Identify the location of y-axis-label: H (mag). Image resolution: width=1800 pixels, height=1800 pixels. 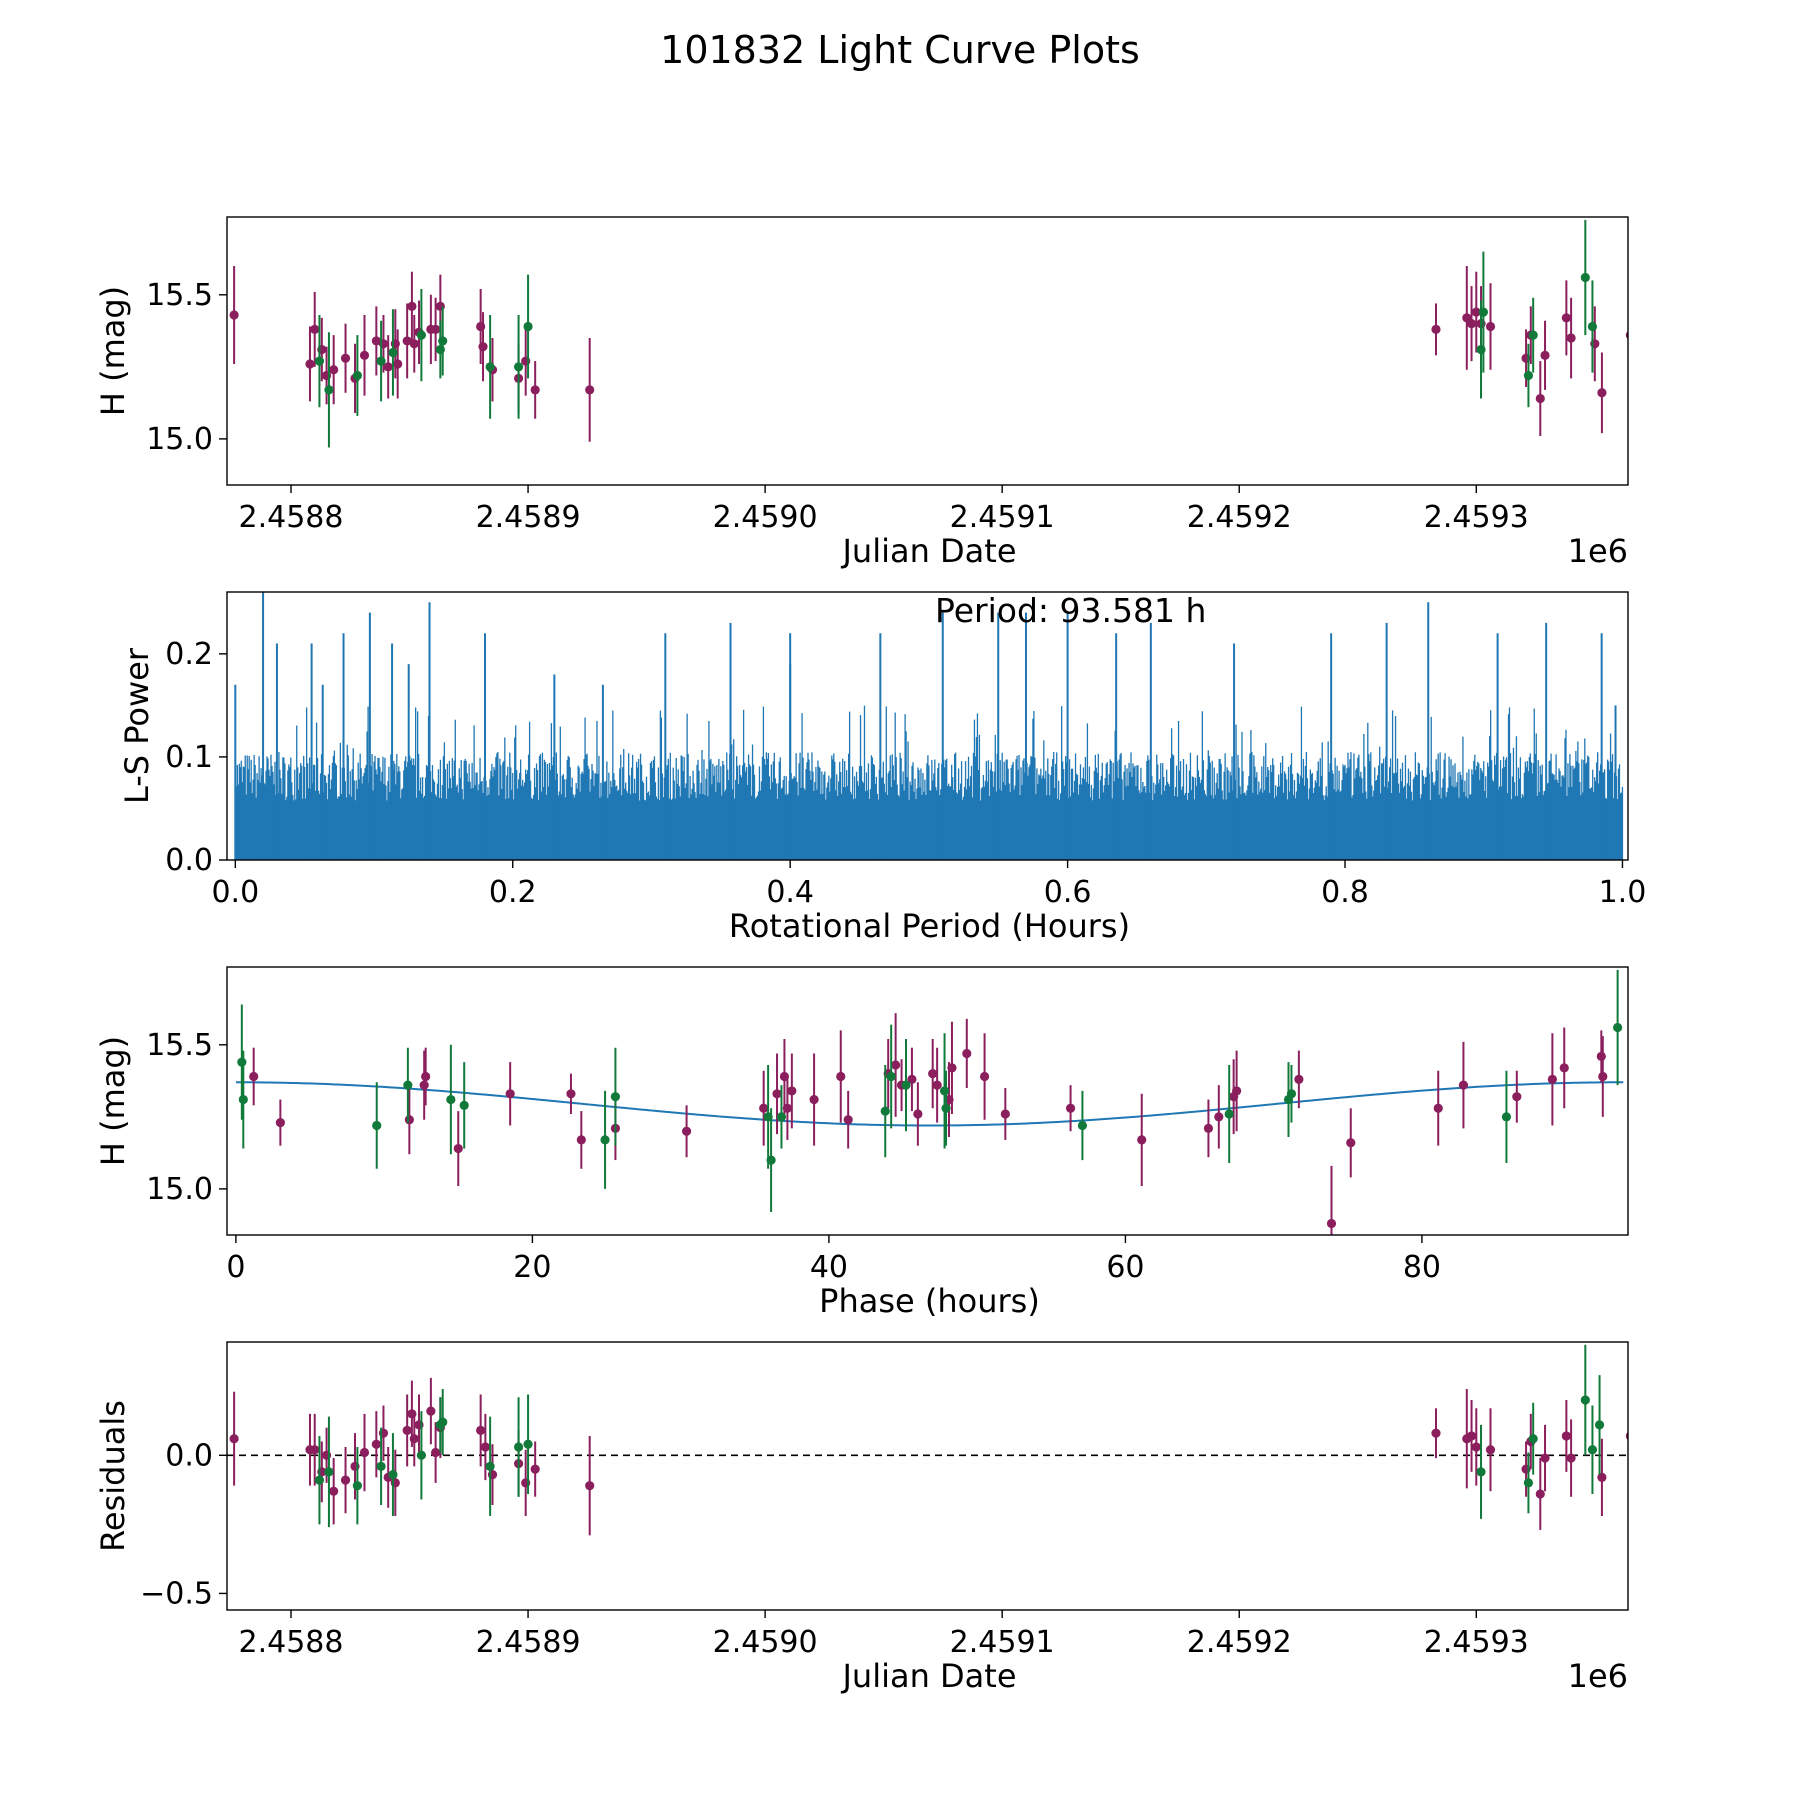
(113, 1101).